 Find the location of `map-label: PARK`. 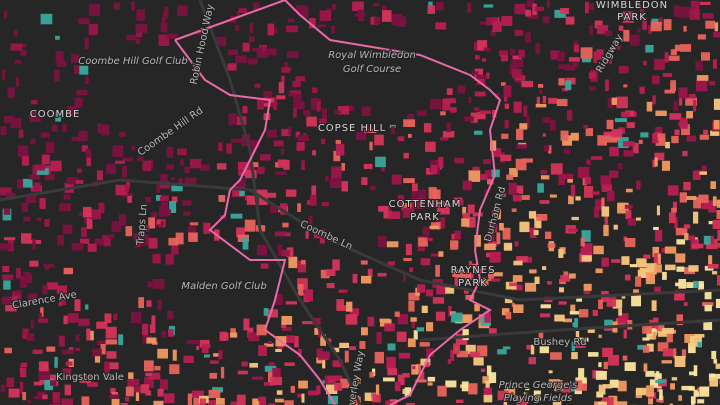

map-label: PARK is located at coordinates (425, 217).